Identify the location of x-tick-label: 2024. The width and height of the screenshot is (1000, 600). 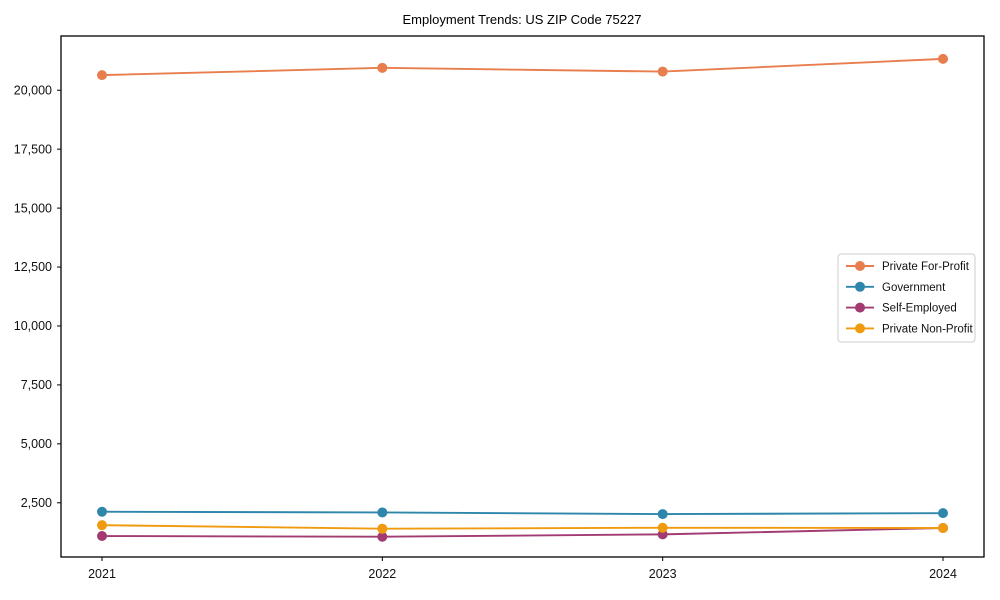
(943, 574).